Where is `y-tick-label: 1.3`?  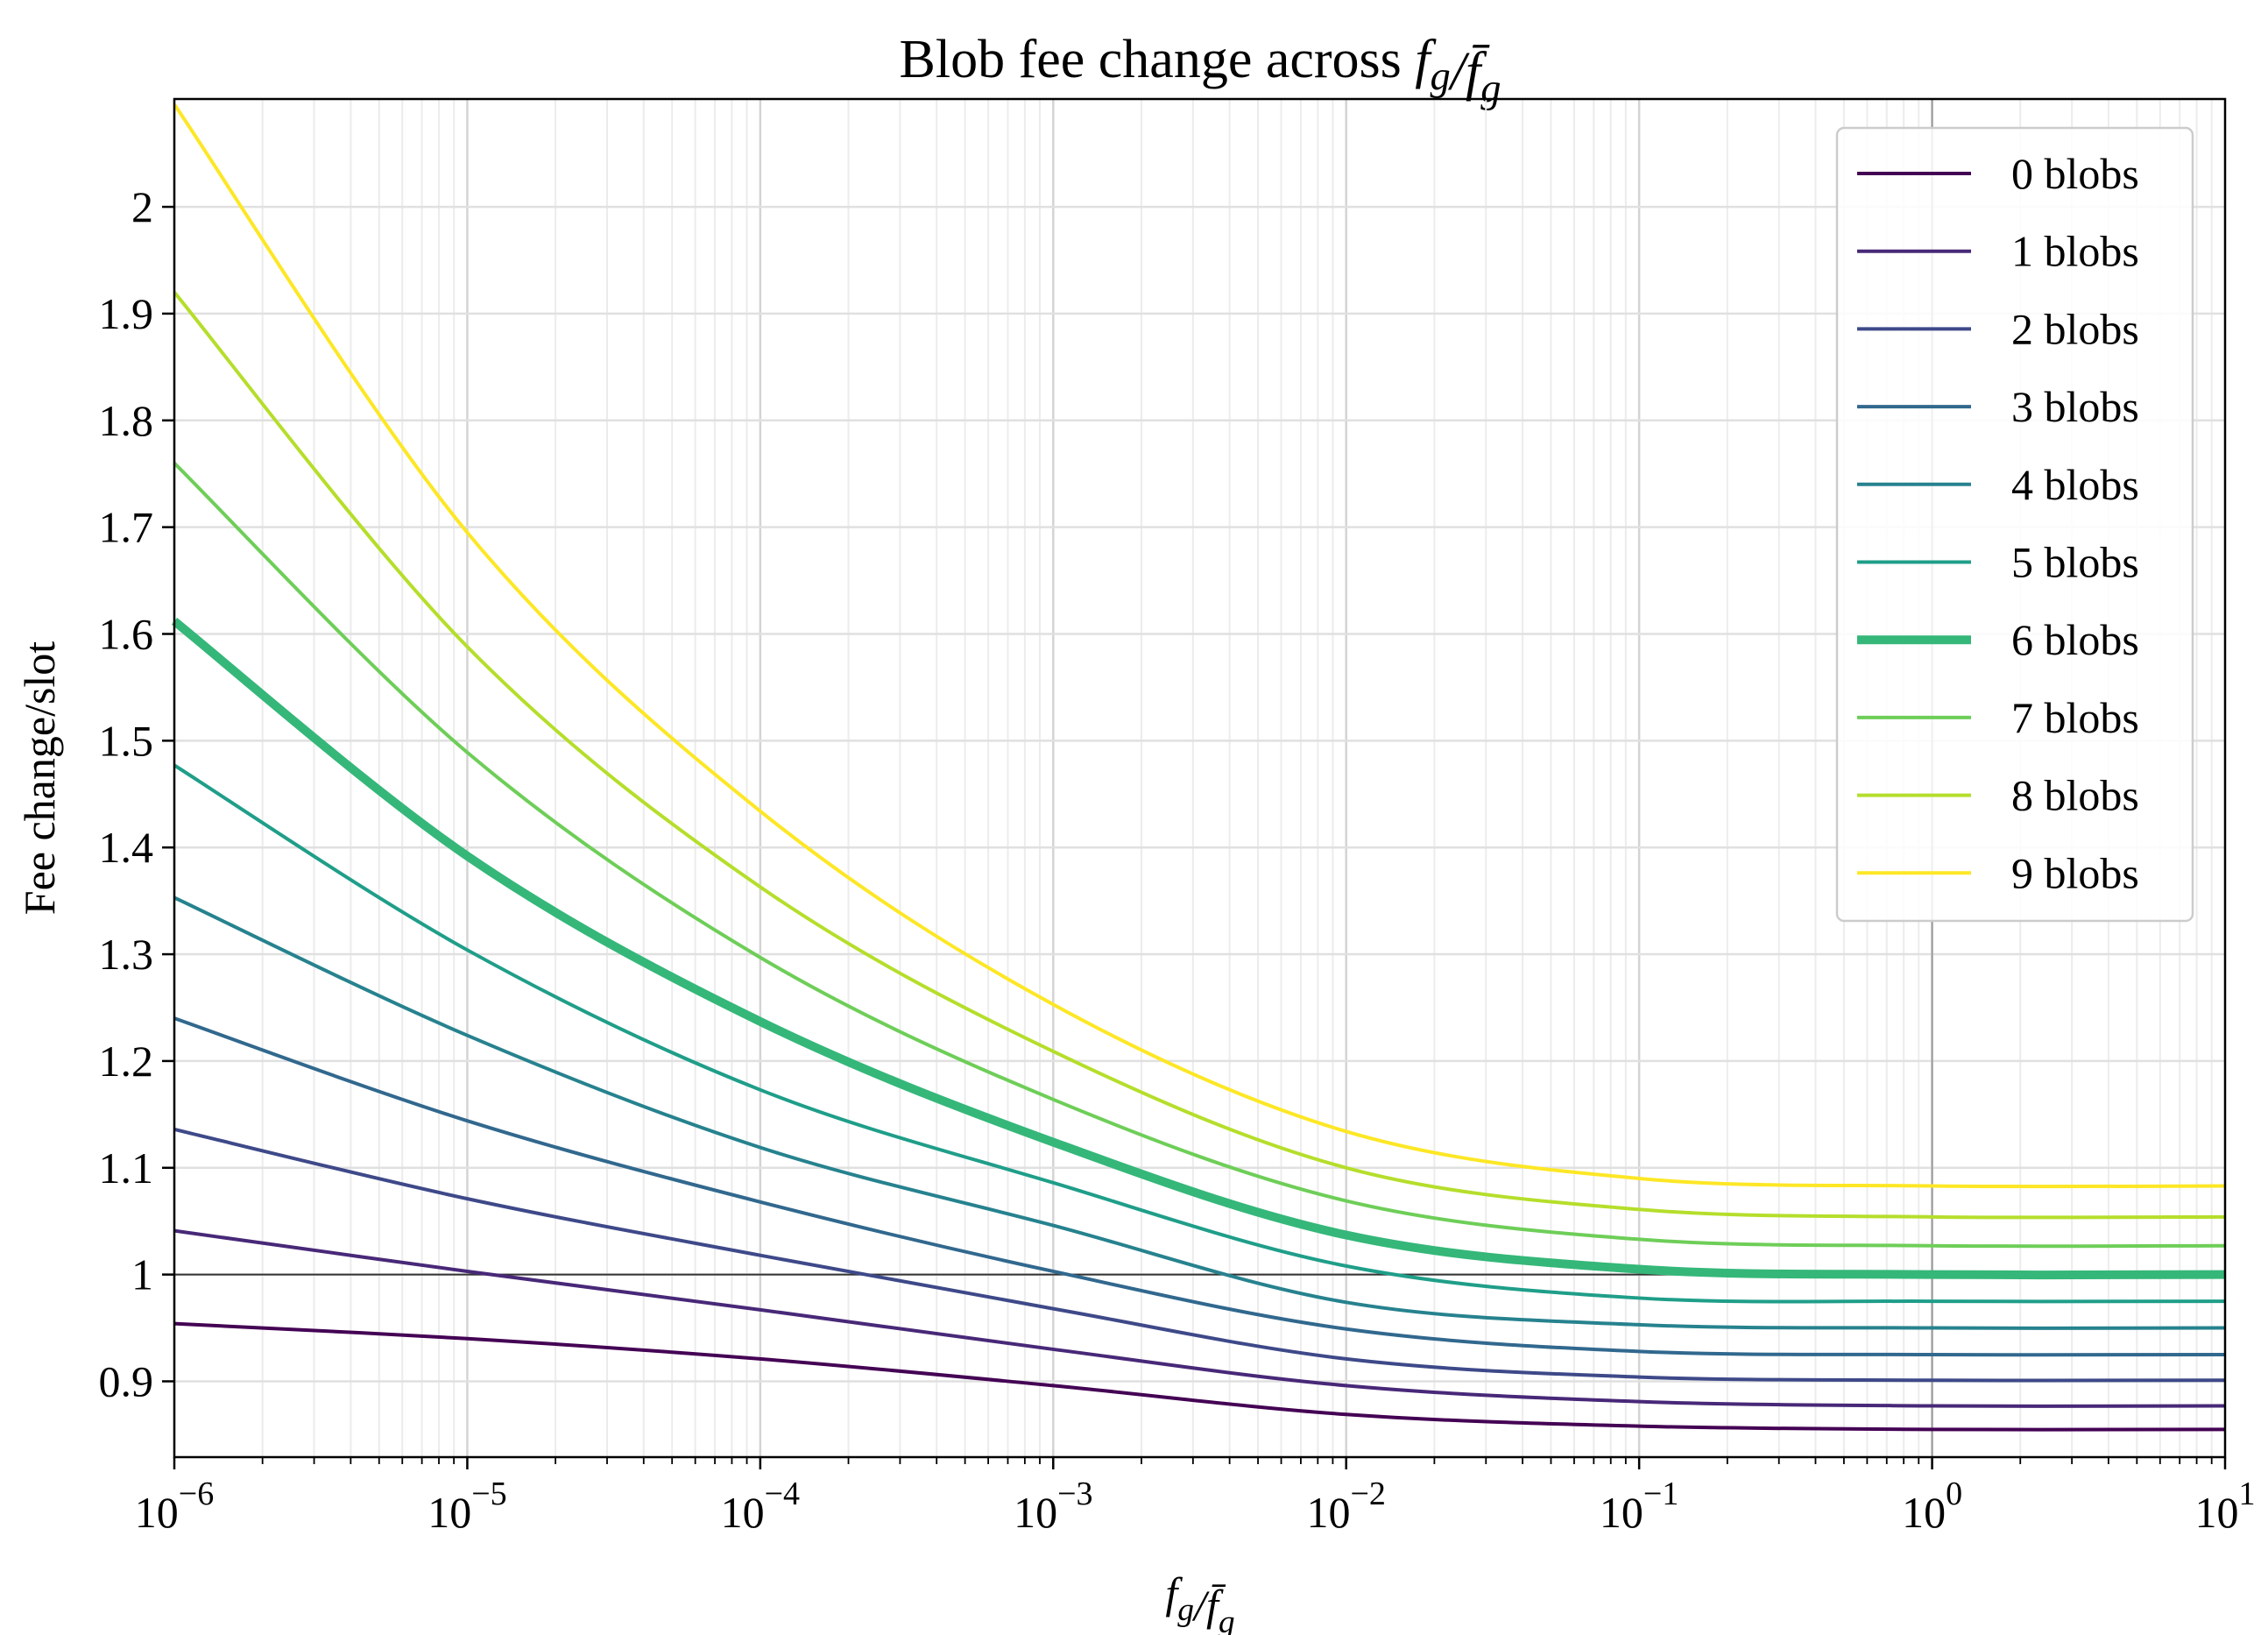 y-tick-label: 1.3 is located at coordinates (126, 955).